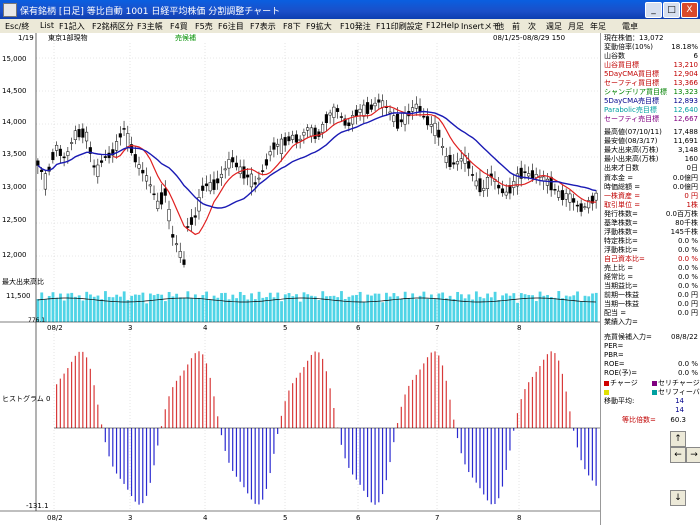 The width and height of the screenshot is (700, 527). I want to click on menu-item-monthly: 月足, so click(576, 26).